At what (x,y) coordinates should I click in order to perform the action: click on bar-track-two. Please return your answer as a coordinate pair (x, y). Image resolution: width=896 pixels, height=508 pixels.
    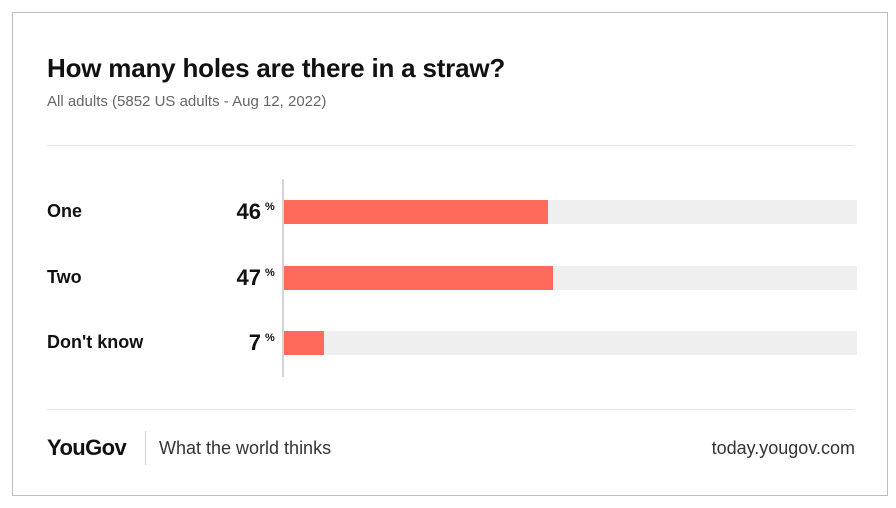
    Looking at the image, I should click on (570, 278).